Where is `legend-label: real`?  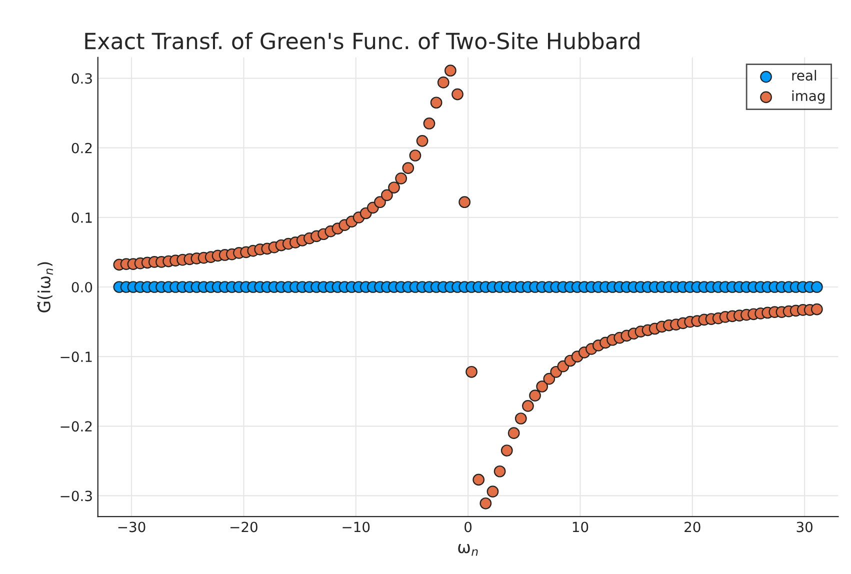 legend-label: real is located at coordinates (804, 75).